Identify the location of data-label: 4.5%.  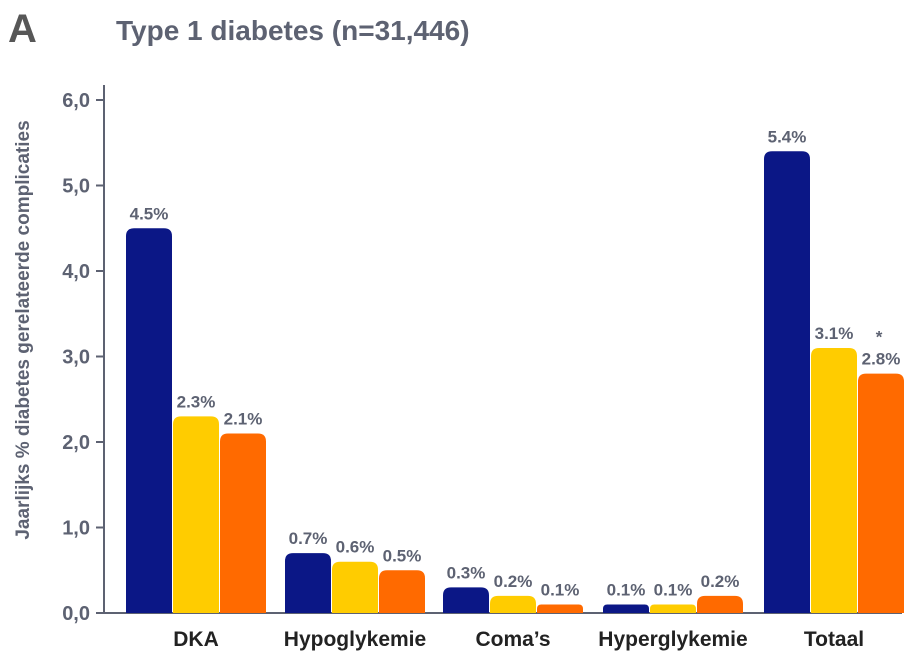
(149, 213).